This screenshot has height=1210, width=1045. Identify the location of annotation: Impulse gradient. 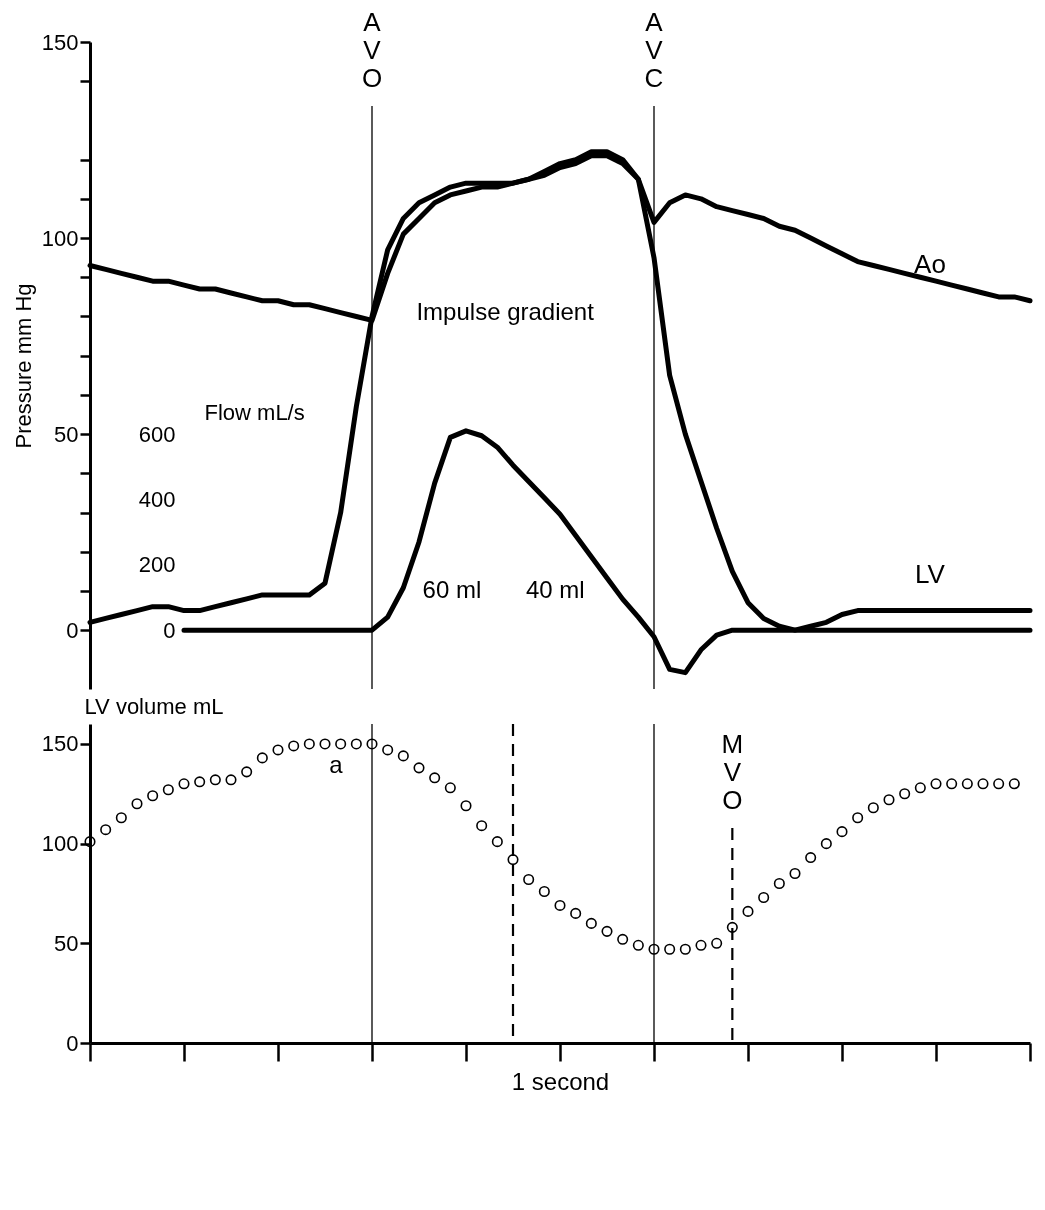
(505, 311).